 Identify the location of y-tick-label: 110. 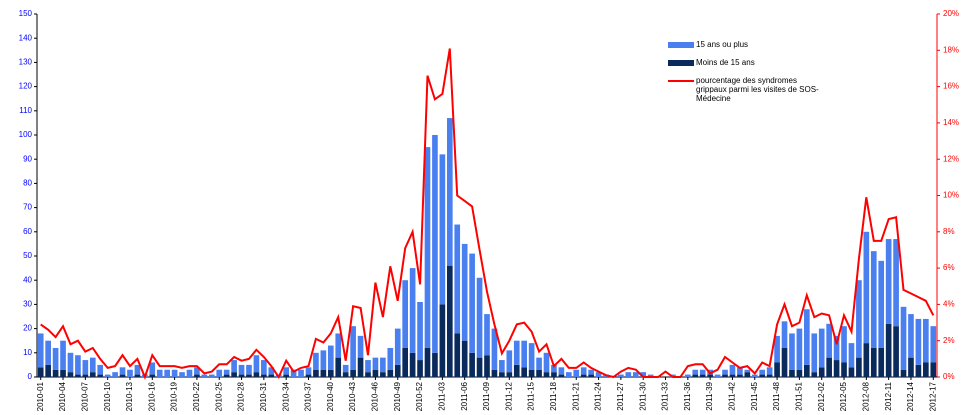
(25, 110).